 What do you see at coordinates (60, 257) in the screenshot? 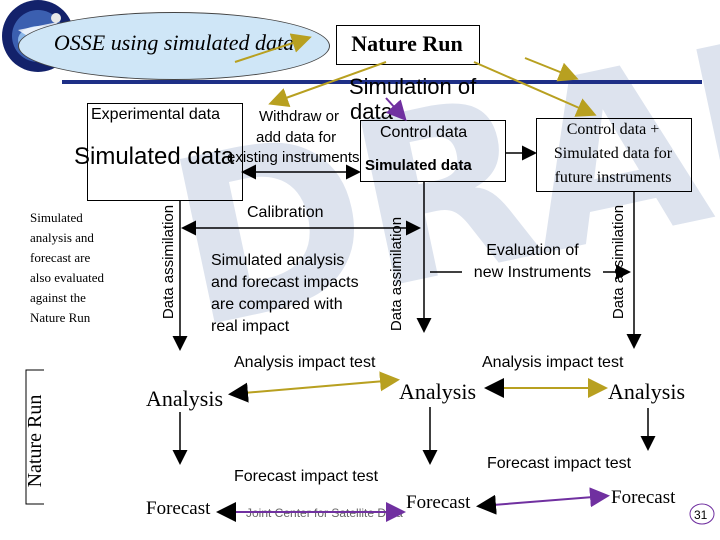
I see `side-note-line: forecast are` at bounding box center [60, 257].